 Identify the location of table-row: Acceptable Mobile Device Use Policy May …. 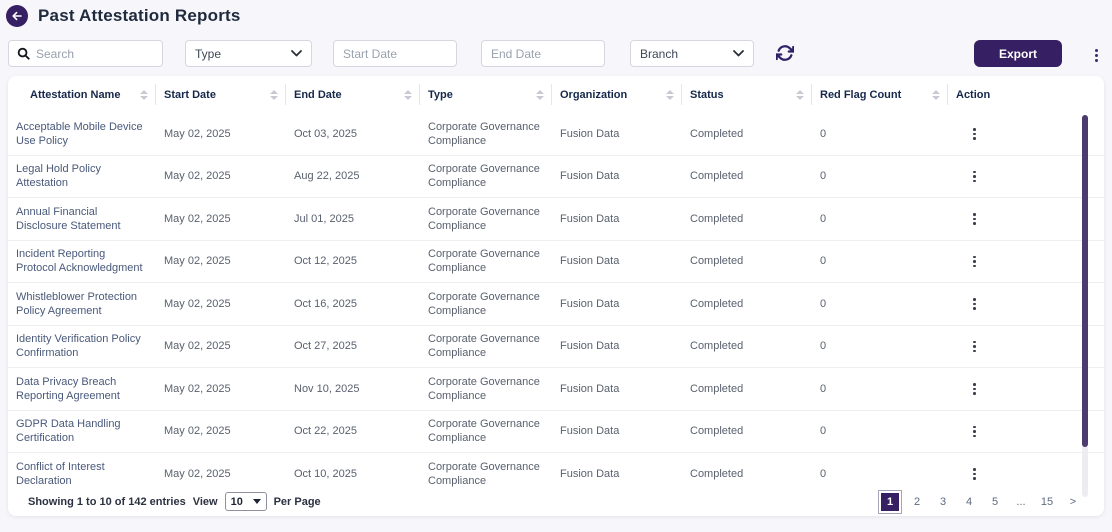
(556, 134).